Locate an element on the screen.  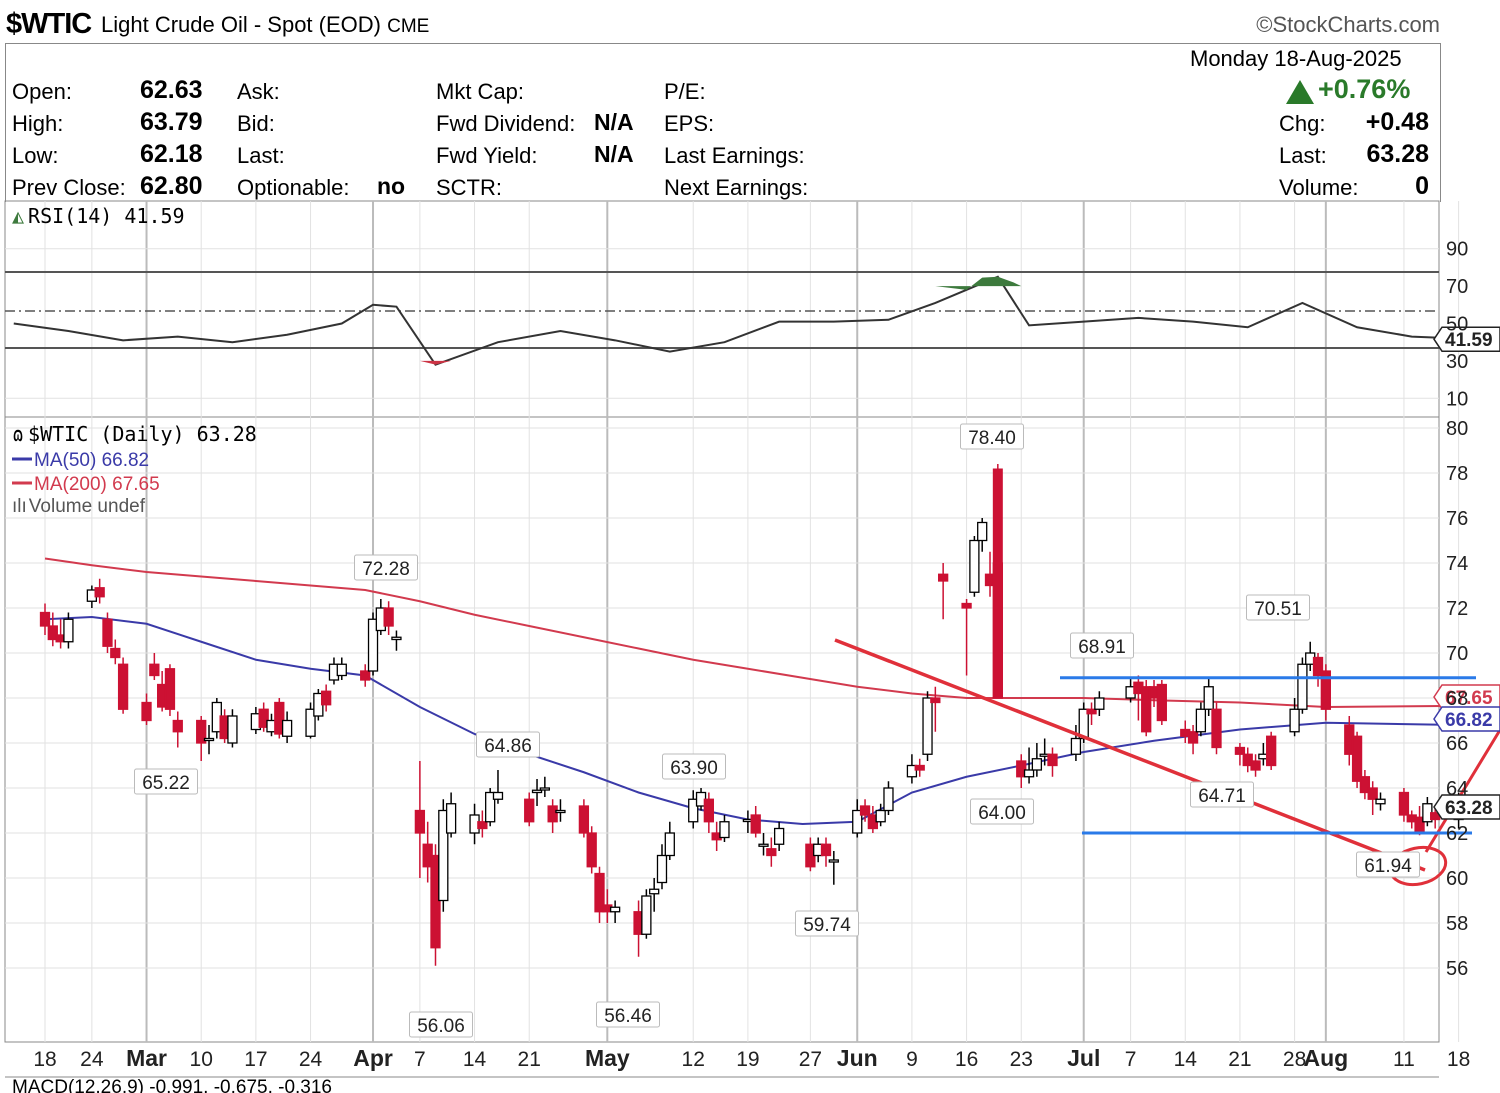
price-callout: 64.71 is located at coordinates (1222, 796).